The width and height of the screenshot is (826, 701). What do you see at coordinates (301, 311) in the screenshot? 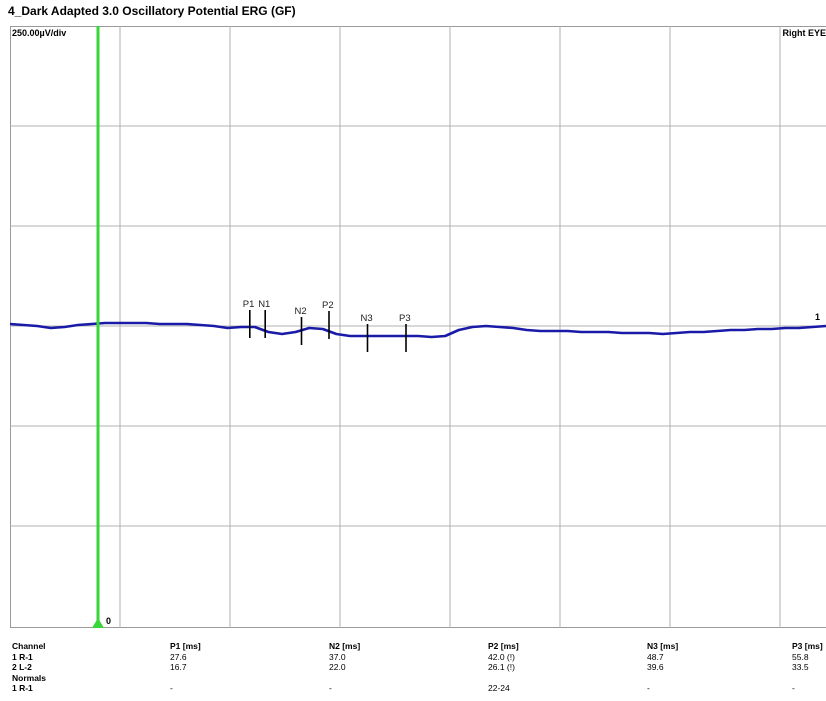
I see `peak-marker-label: N2` at bounding box center [301, 311].